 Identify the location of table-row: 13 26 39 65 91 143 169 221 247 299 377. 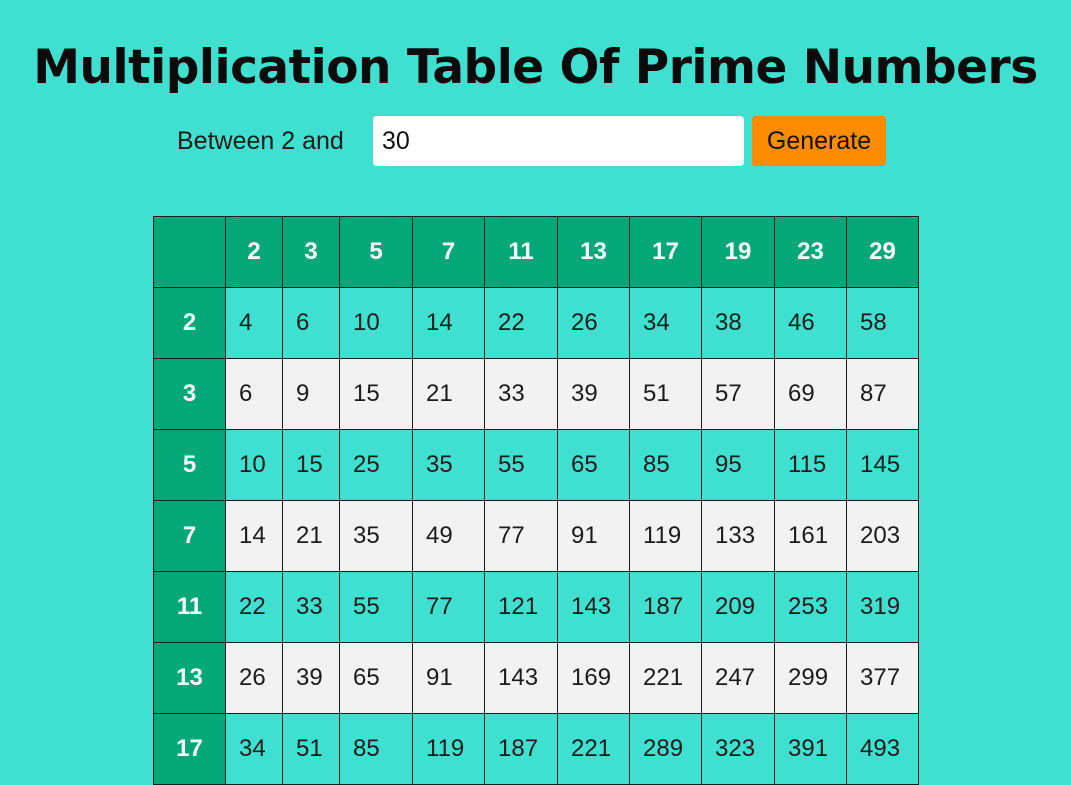
(536, 678).